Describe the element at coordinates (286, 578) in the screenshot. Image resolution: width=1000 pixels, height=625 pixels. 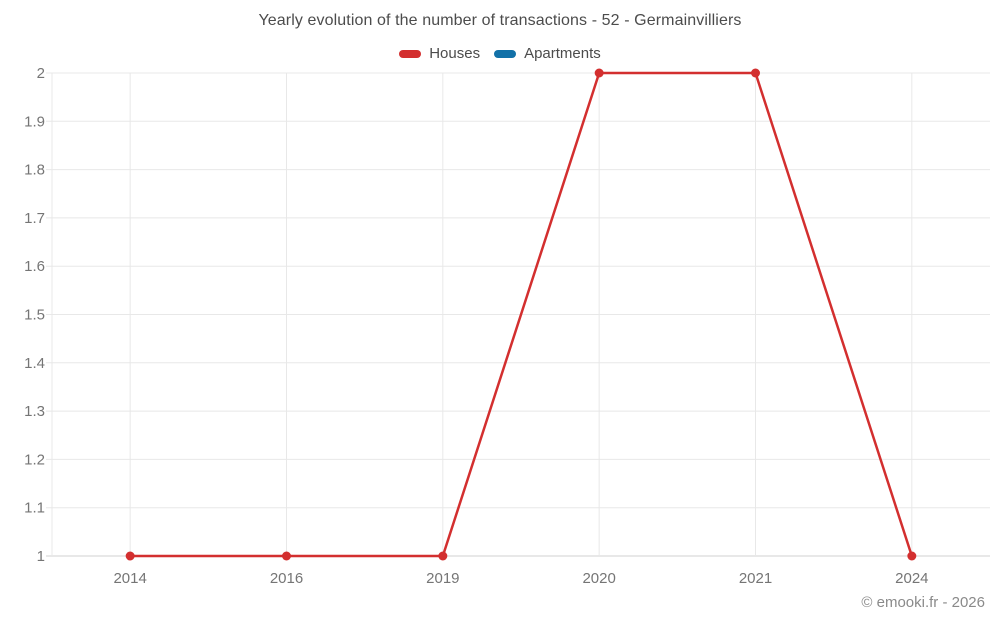
I see `x-tick-label: 2016` at that location.